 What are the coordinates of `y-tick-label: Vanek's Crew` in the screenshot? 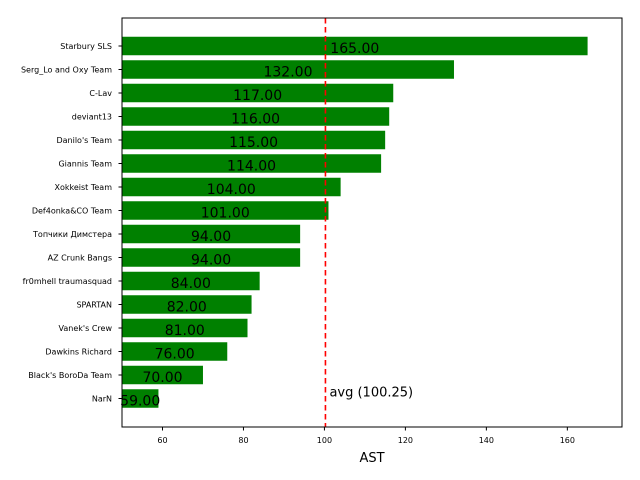 It's located at (86, 328).